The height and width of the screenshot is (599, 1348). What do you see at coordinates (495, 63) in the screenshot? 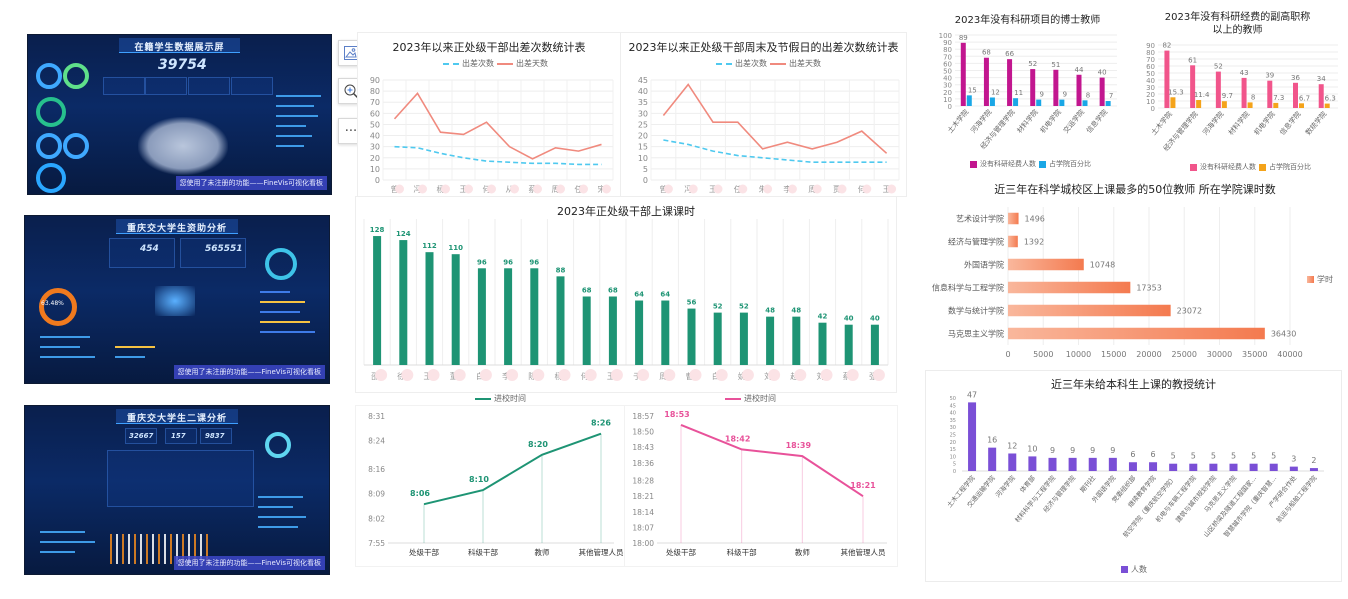
I see `chart-legend: 出差次数 出差天数` at bounding box center [495, 63].